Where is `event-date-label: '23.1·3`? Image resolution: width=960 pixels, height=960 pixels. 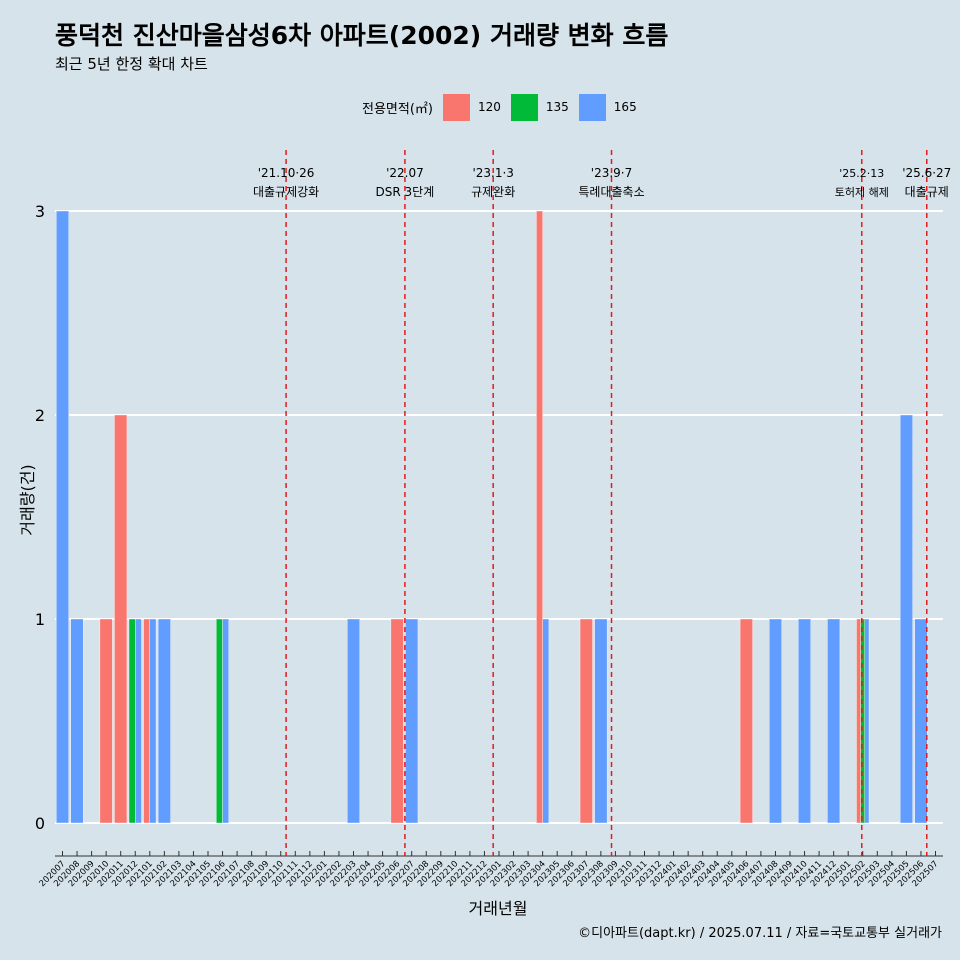 event-date-label: '23.1·3 is located at coordinates (492, 173).